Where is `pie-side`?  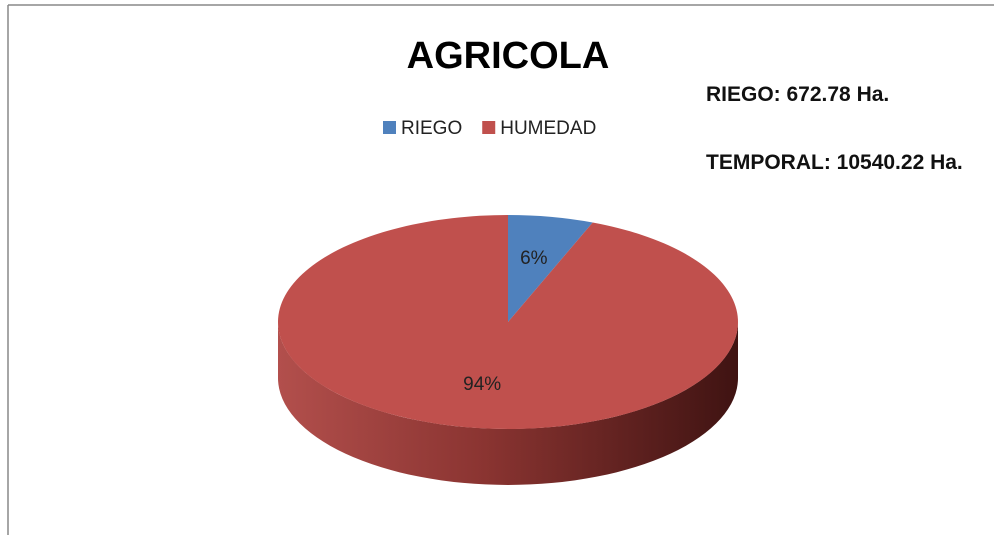
pie-side is located at coordinates (508, 403).